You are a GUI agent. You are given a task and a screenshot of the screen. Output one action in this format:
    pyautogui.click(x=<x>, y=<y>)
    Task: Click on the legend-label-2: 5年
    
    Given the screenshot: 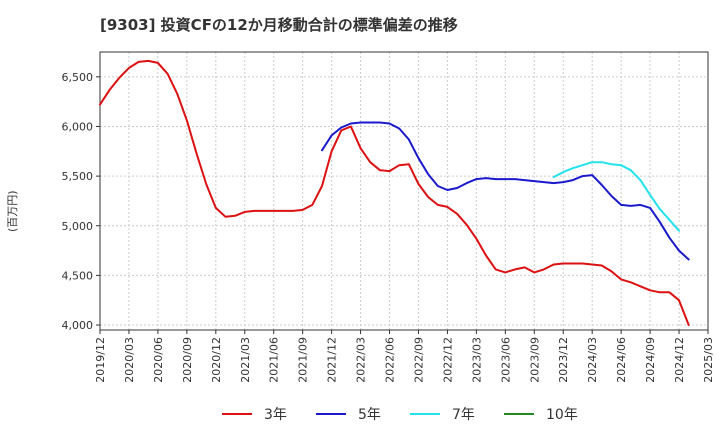 What is the action you would take?
    pyautogui.click(x=369, y=415)
    